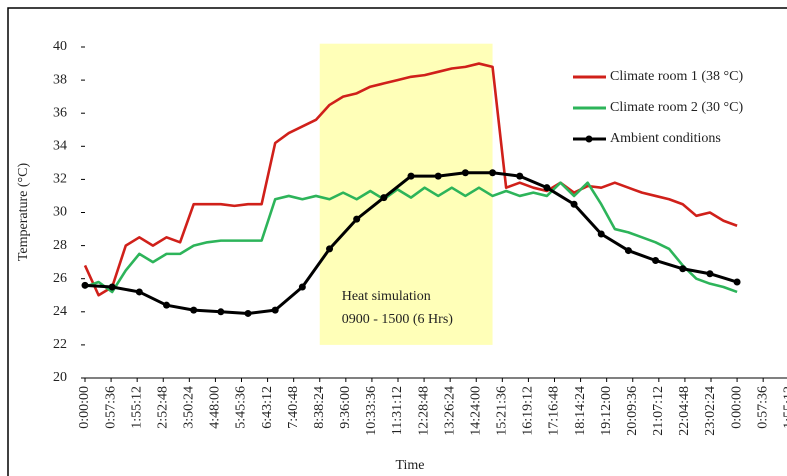 This screenshot has height=476, width=787. Describe the element at coordinates (502, 411) in the screenshot. I see `x-tick-label: 15:21:36` at that location.